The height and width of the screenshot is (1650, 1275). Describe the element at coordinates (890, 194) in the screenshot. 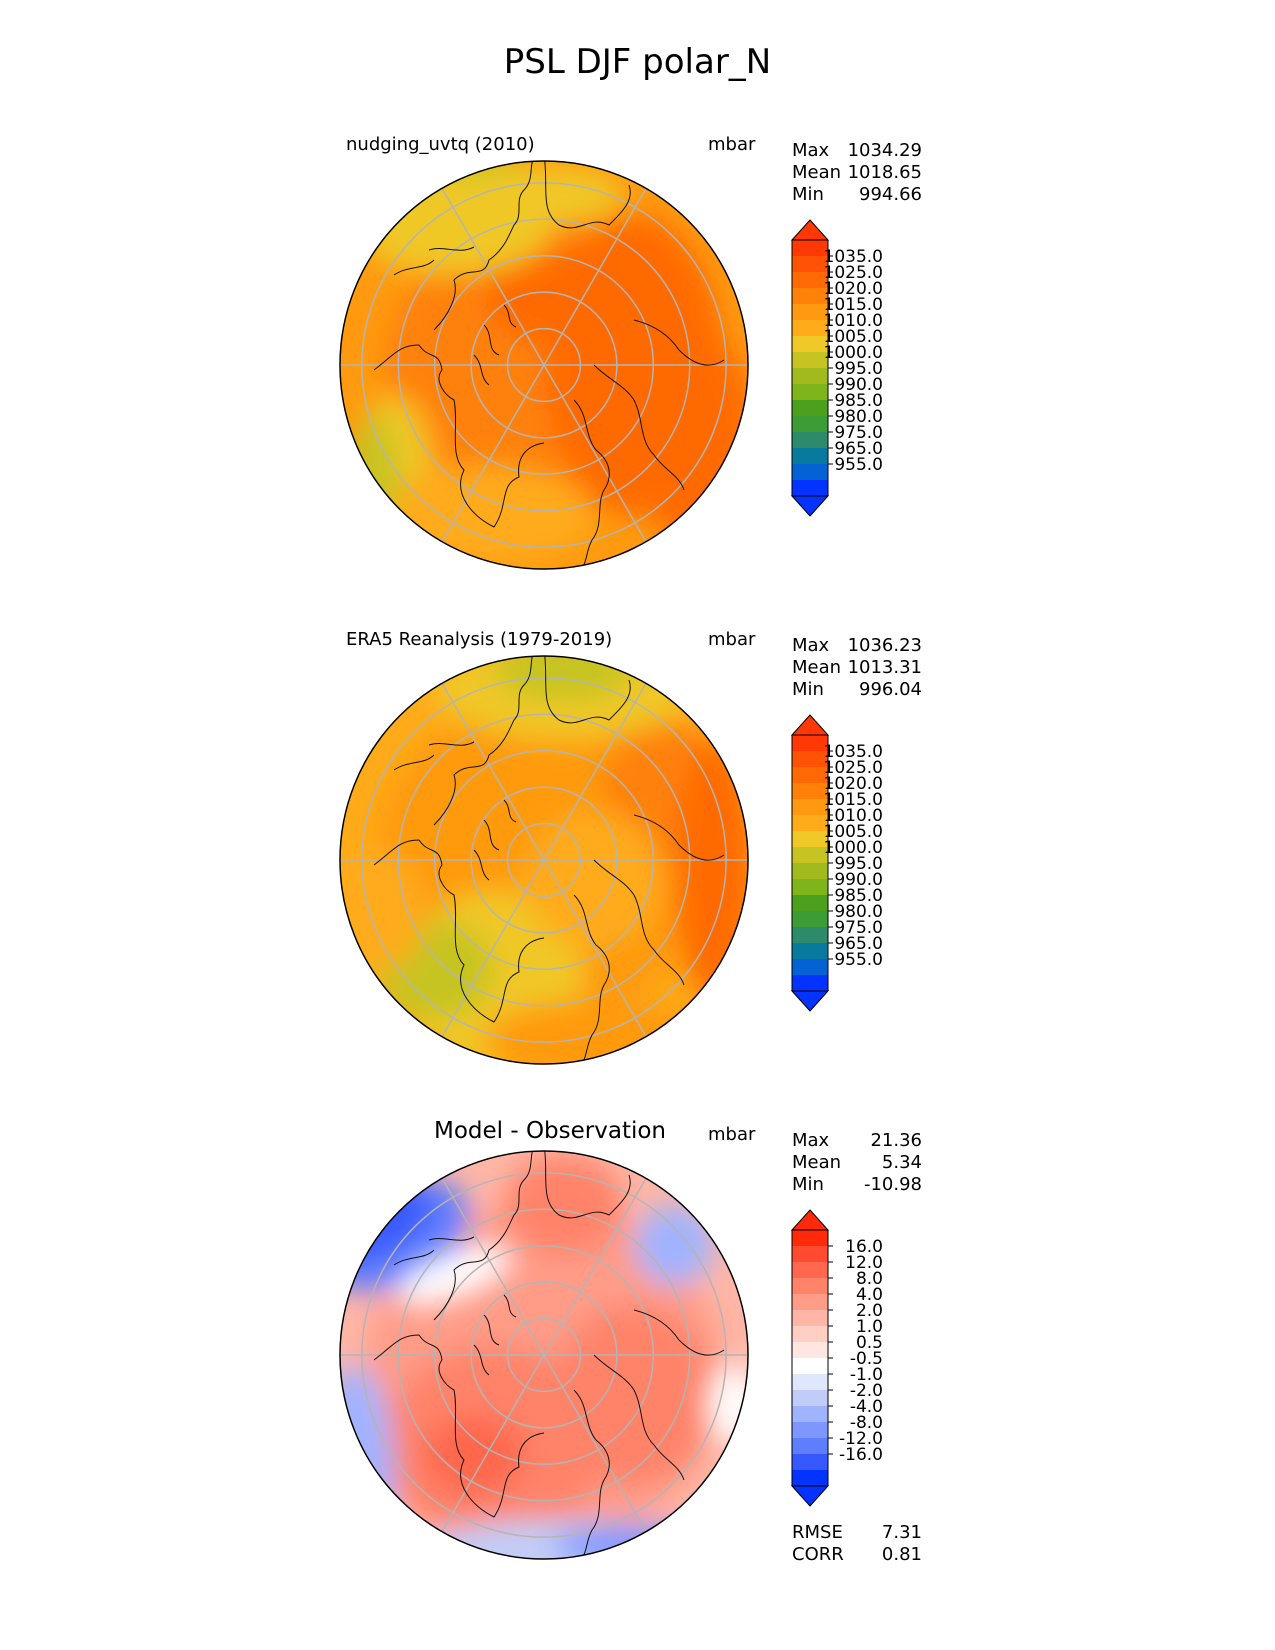

I see `stat-min-value: 994.66` at that location.